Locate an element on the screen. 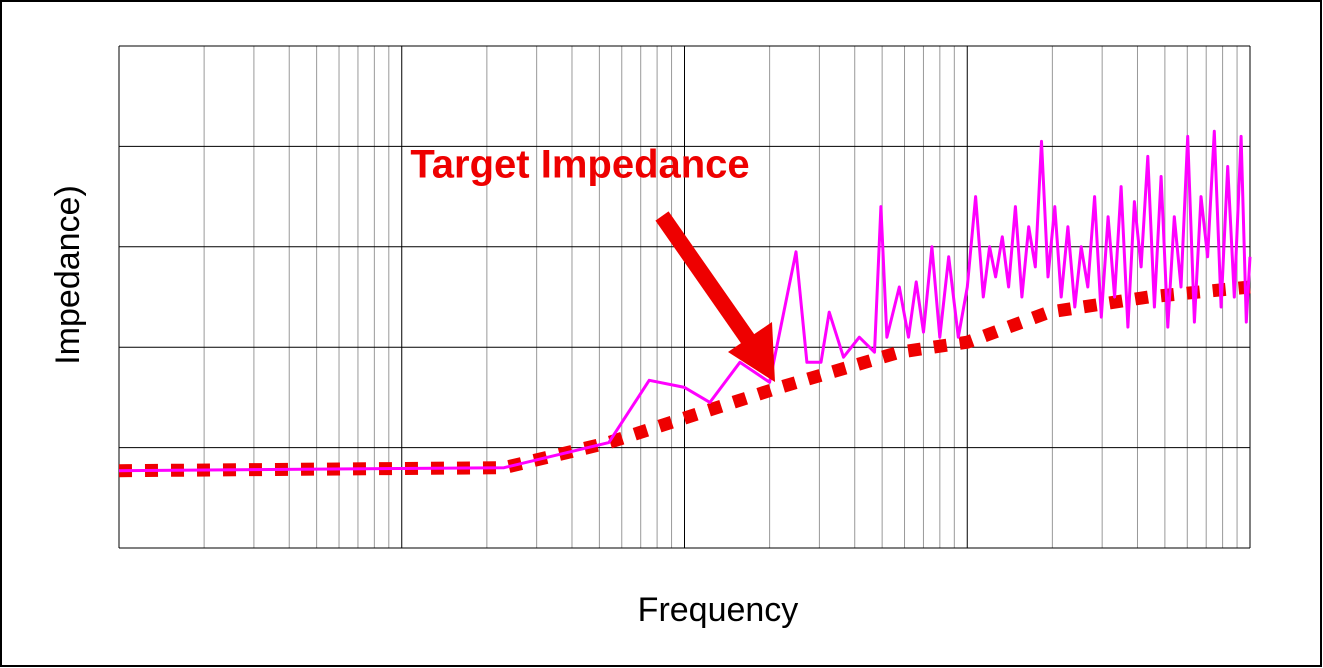 The height and width of the screenshot is (668, 1323). y-axis-label: Impedance) is located at coordinates (68, 275).